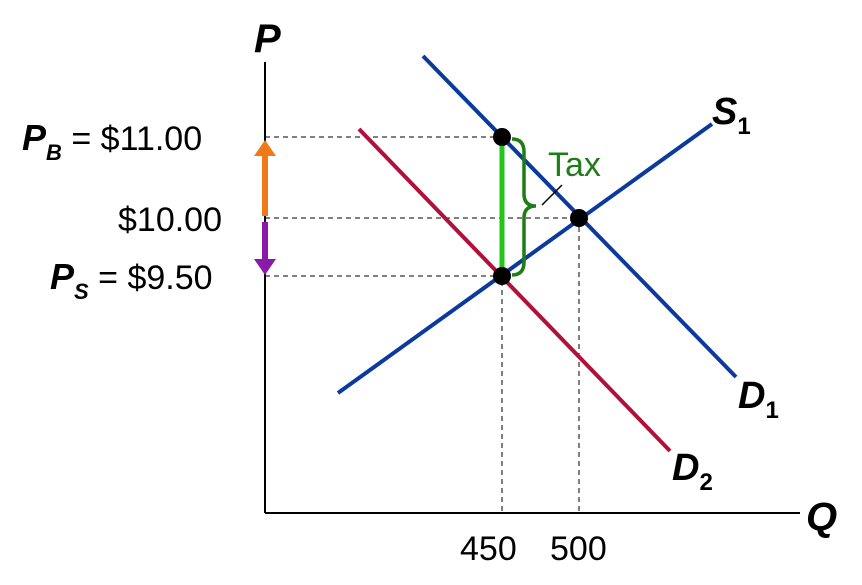 The image size is (862, 585). Describe the element at coordinates (692, 471) in the screenshot. I see `curve-label-d2: D2` at that location.